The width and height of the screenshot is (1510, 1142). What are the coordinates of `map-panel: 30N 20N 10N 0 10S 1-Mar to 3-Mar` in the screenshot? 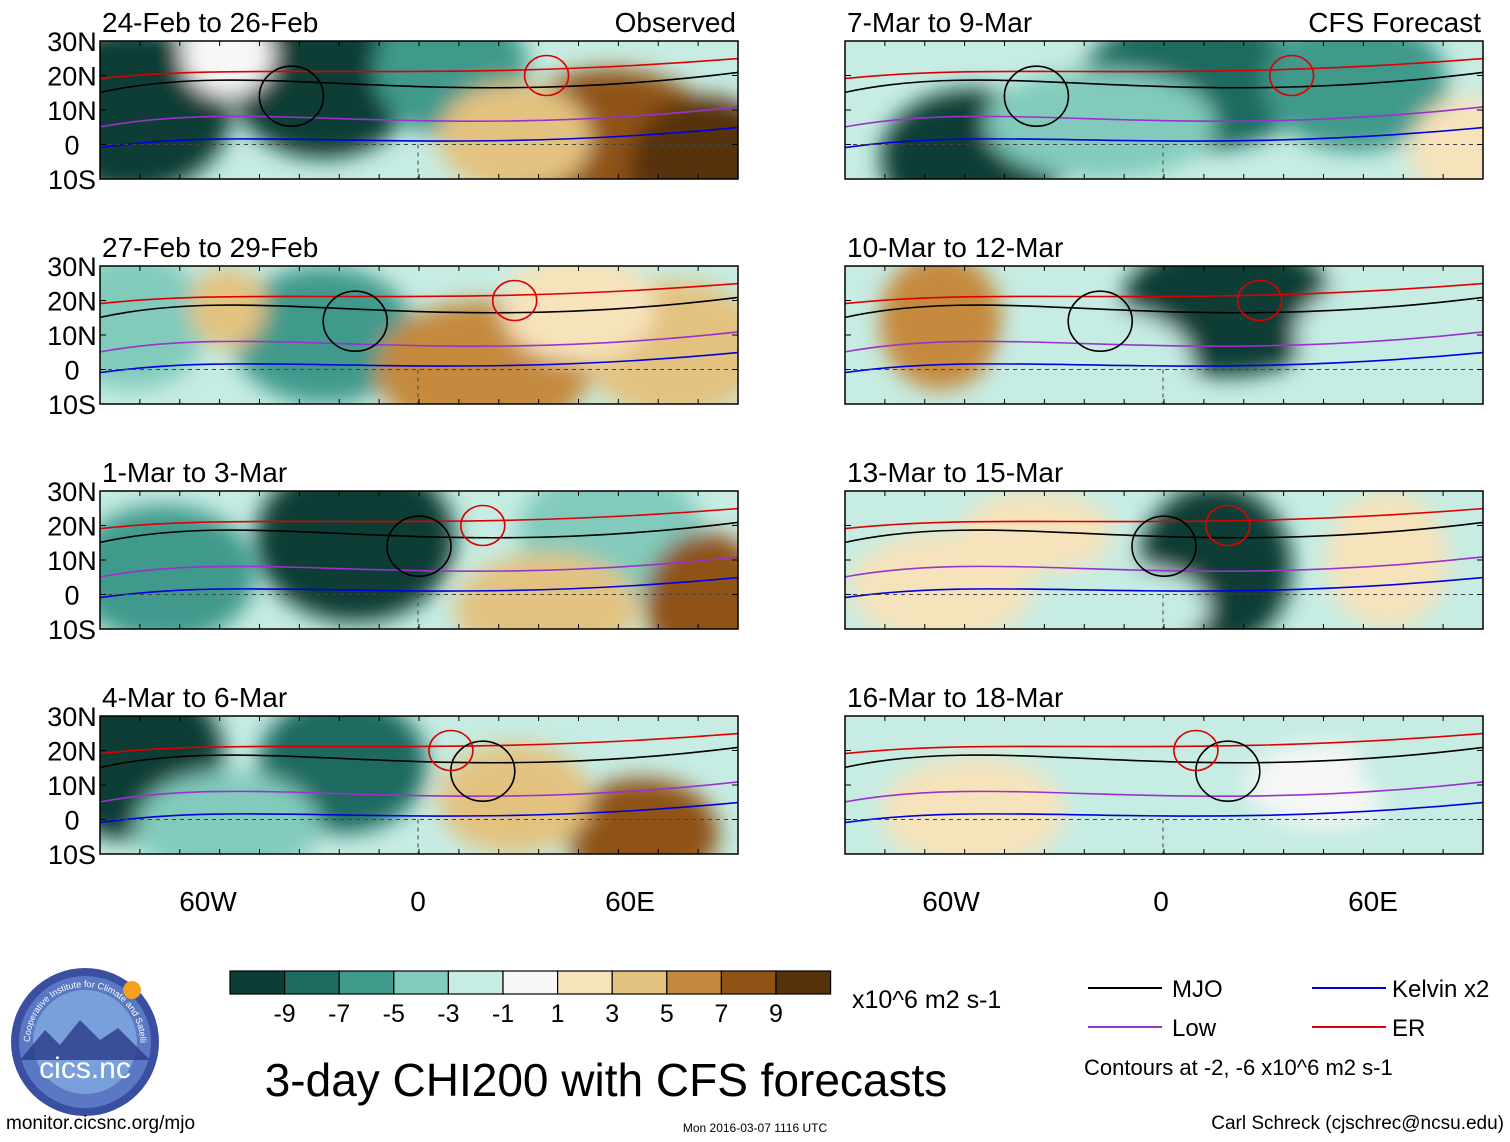 It's located at (393, 551).